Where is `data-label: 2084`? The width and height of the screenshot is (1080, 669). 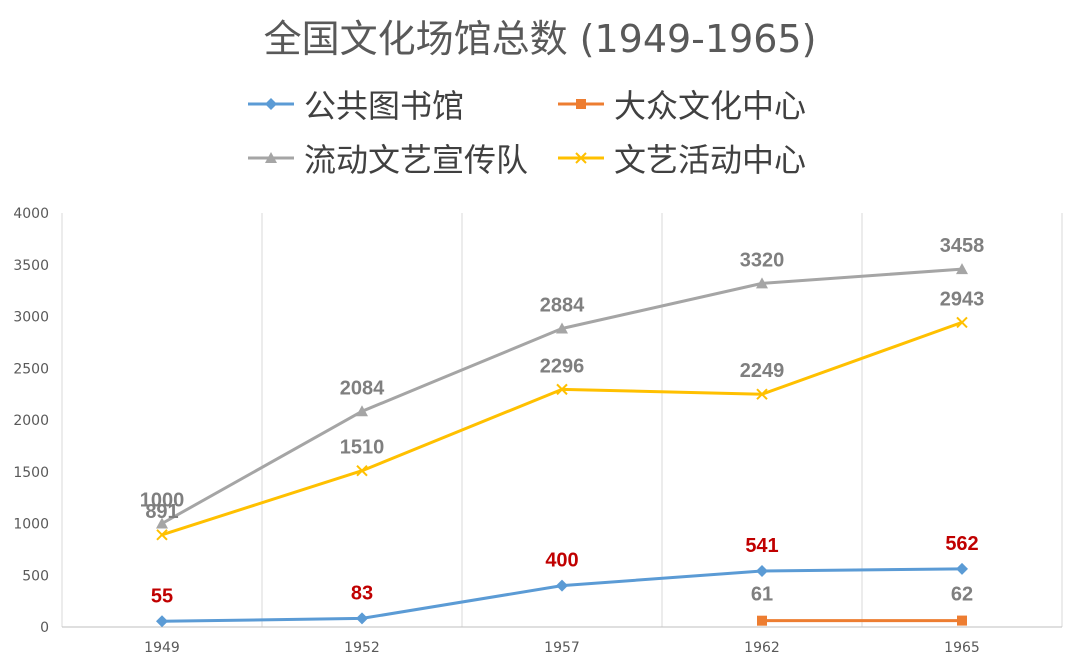
data-label: 2084 is located at coordinates (362, 388).